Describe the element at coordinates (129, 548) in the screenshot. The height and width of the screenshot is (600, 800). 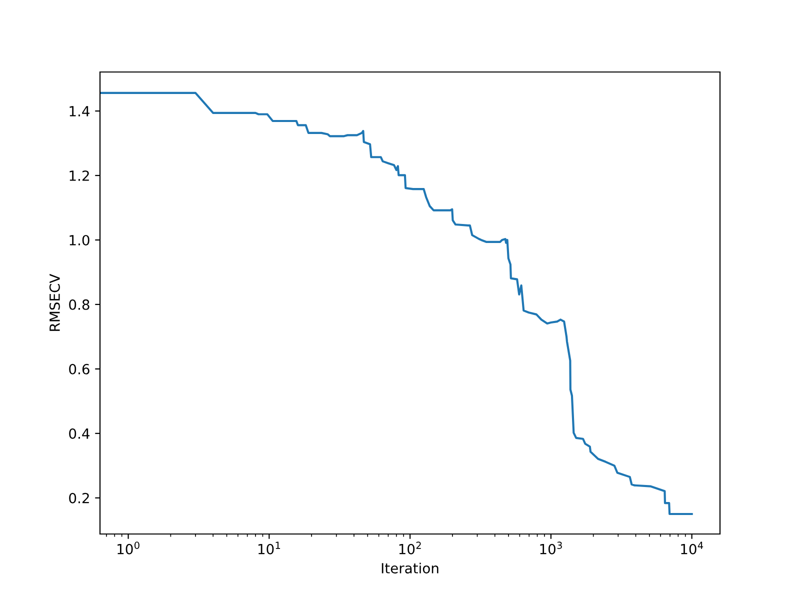
I see `x-tick-label: 10$^{0}$` at that location.